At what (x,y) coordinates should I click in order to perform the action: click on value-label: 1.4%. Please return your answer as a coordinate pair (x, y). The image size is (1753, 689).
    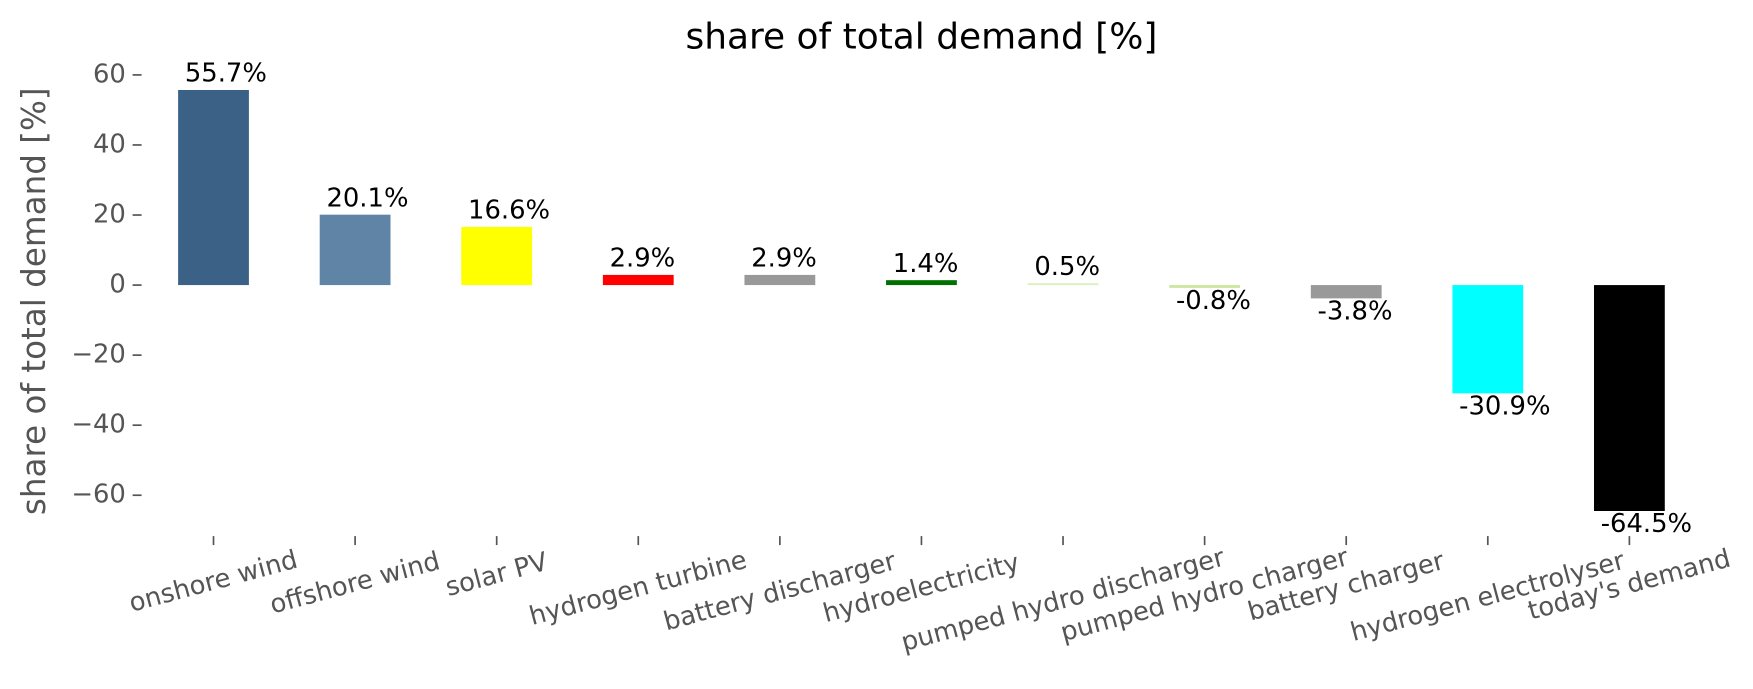
    Looking at the image, I should click on (926, 264).